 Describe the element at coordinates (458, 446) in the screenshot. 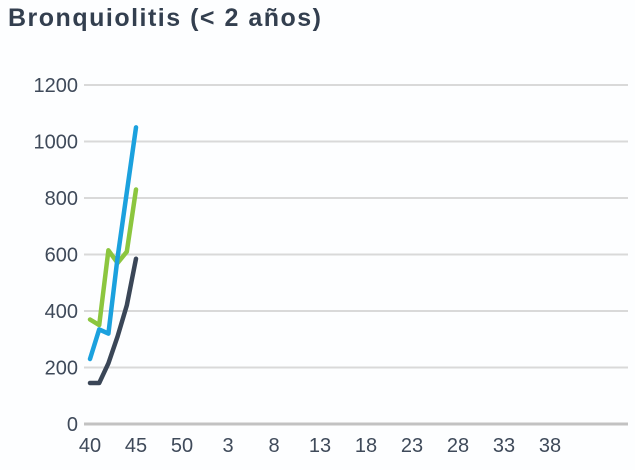

I see `x-tick-label: 28` at that location.